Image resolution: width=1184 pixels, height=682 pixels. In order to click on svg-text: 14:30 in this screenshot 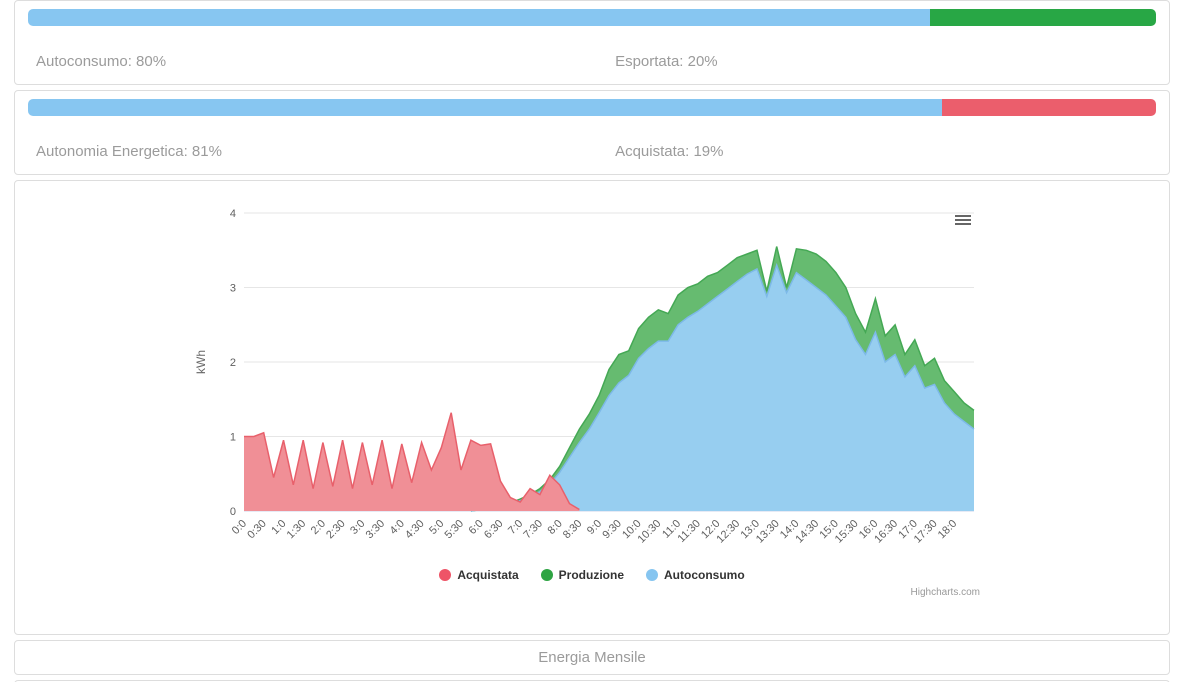, I will do `click(807, 532)`.